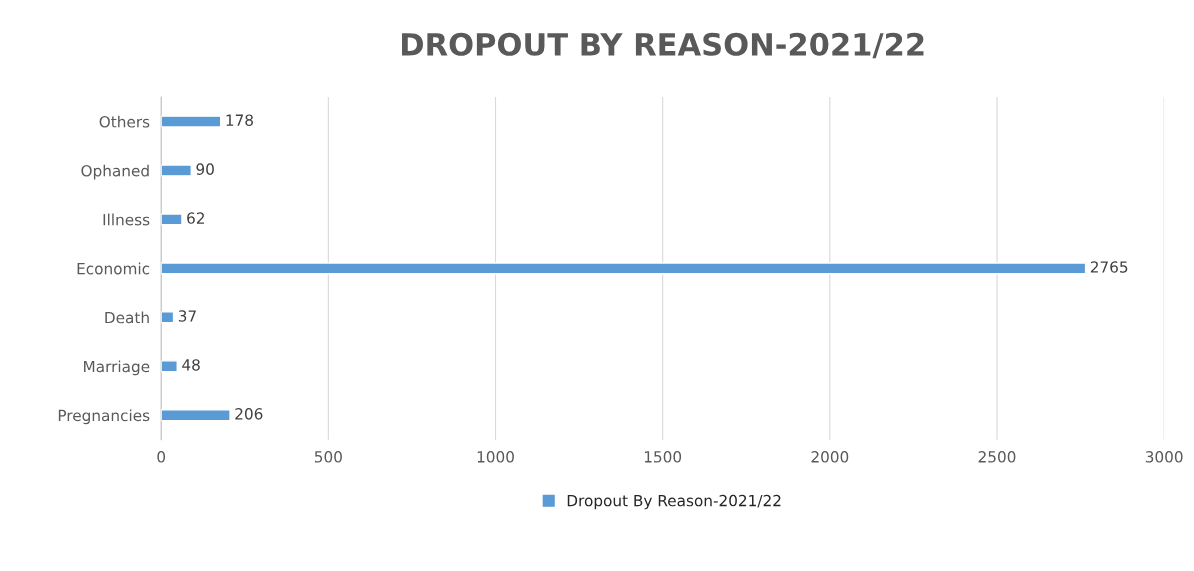 This screenshot has width=1194, height=571. What do you see at coordinates (1164, 457) in the screenshot?
I see `x-tick-label: 3000` at bounding box center [1164, 457].